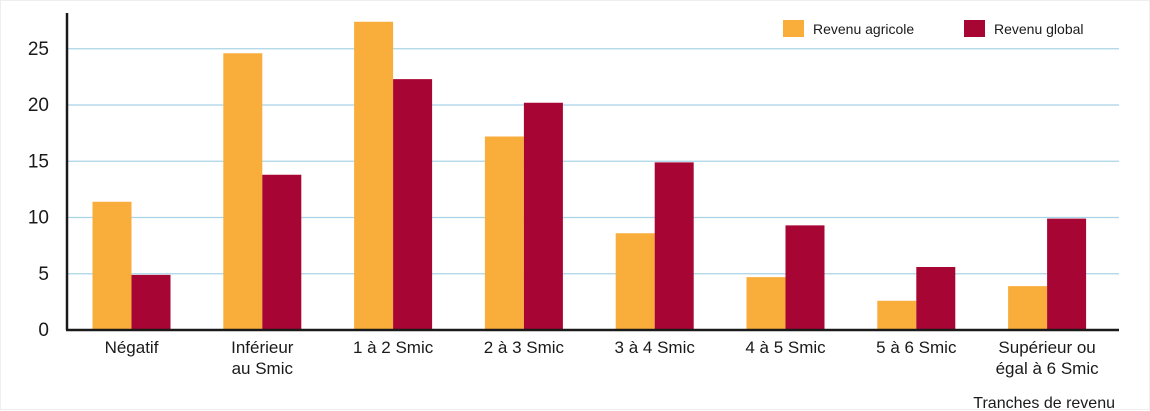  Describe the element at coordinates (524, 347) in the screenshot. I see `x-category-label: 2 à 3 Smic` at that location.